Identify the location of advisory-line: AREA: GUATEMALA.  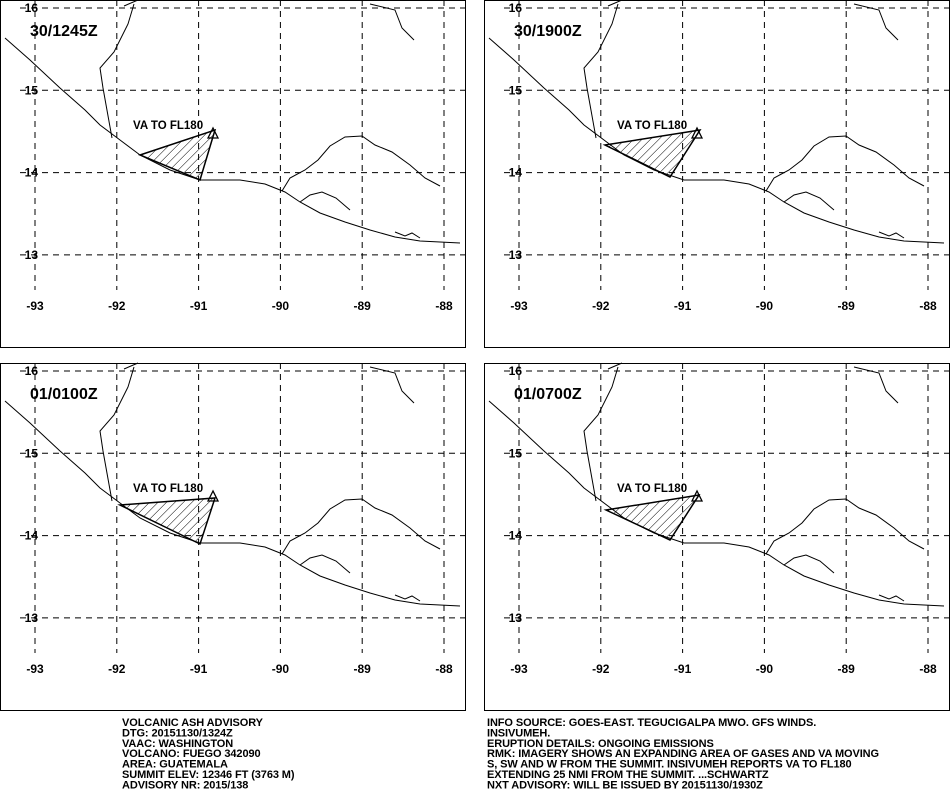
(175, 765).